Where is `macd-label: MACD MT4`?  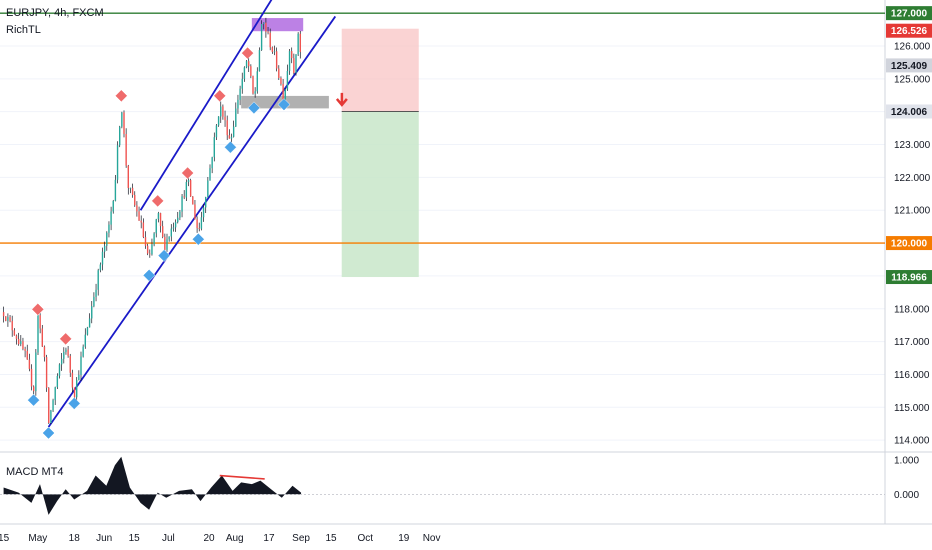
macd-label: MACD MT4 is located at coordinates (35, 472).